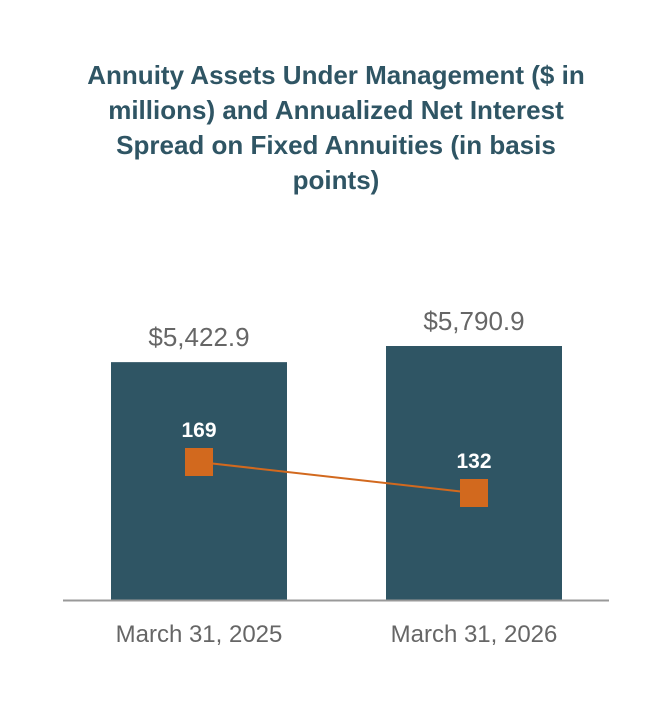  What do you see at coordinates (473, 321) in the screenshot?
I see `bar-value-label-2: $5,790.9` at bounding box center [473, 321].